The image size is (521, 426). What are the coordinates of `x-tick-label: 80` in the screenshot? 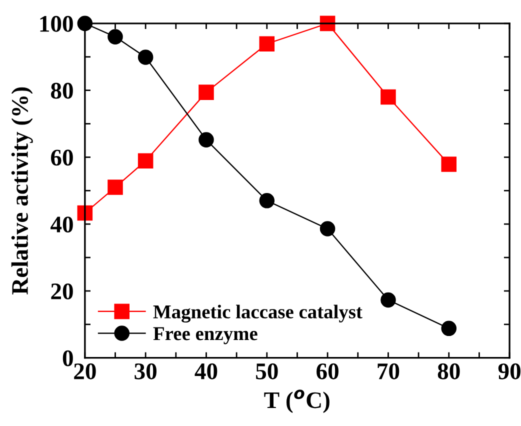 It's located at (449, 371).